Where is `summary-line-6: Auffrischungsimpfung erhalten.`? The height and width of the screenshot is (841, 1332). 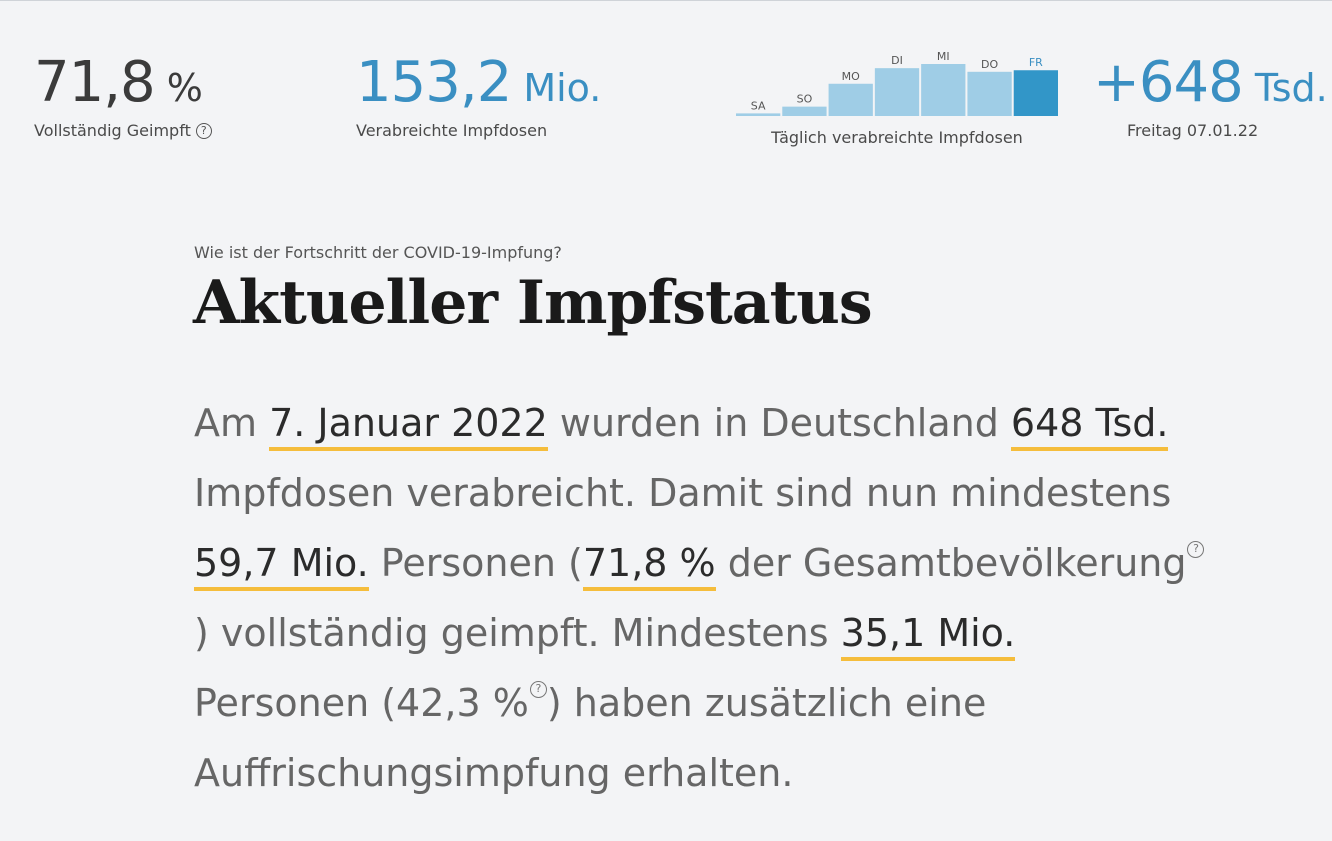 summary-line-6: Auffrischungsimpfung erhalten. is located at coordinates (684, 773).